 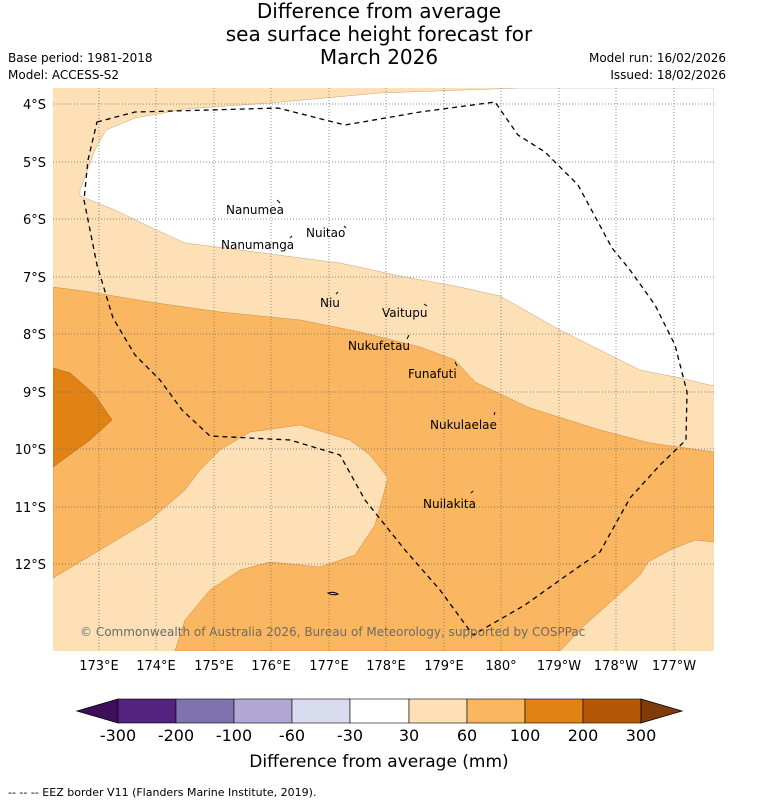 What do you see at coordinates (641, 735) in the screenshot?
I see `colorbar-tick: 300` at bounding box center [641, 735].